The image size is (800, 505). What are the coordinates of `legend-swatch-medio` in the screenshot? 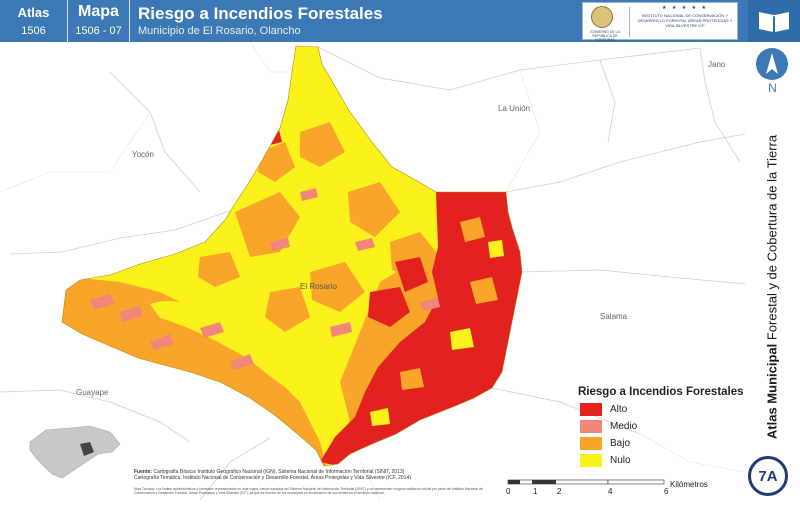 It's located at (591, 426).